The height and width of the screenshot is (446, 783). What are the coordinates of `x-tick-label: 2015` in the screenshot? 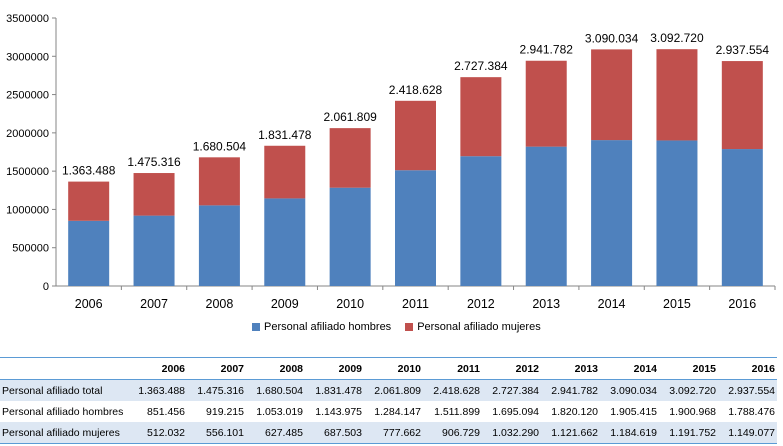 It's located at (677, 304).